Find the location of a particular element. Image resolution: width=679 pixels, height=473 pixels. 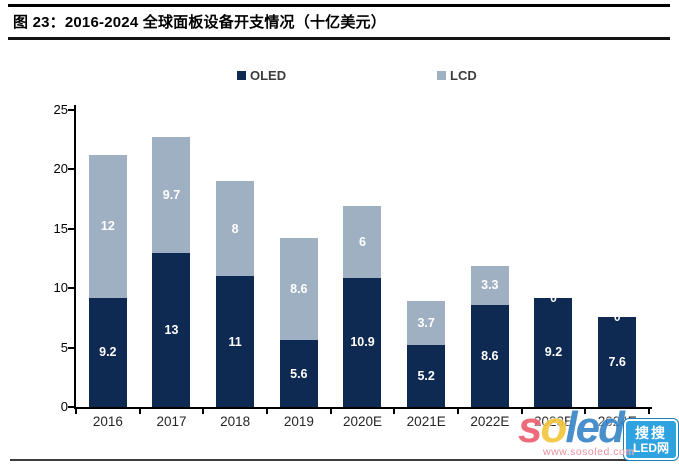

bar-segment-oled-2022E: 8.6 is located at coordinates (489, 355).